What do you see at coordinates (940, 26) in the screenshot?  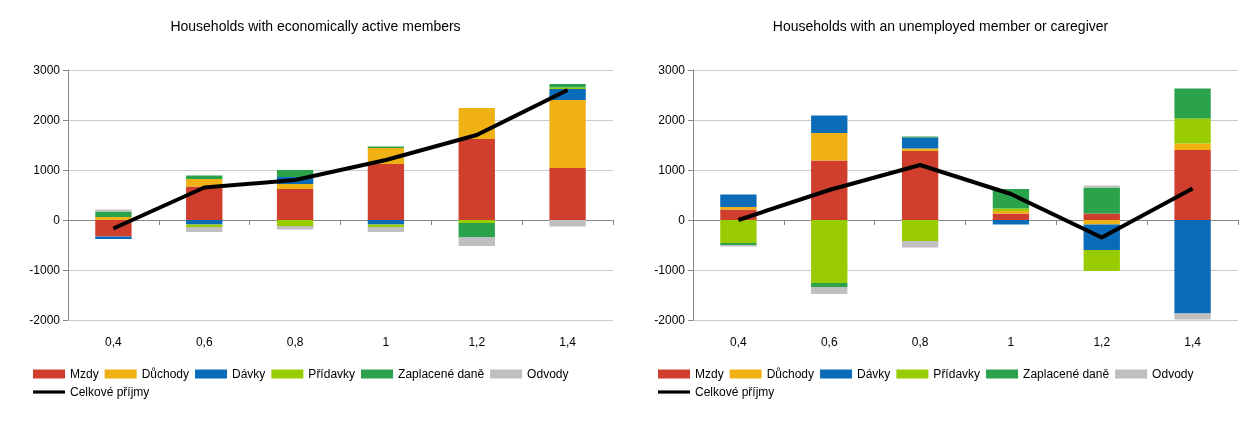 I see `chart-title: Households with an unemployed member or caregiver` at bounding box center [940, 26].